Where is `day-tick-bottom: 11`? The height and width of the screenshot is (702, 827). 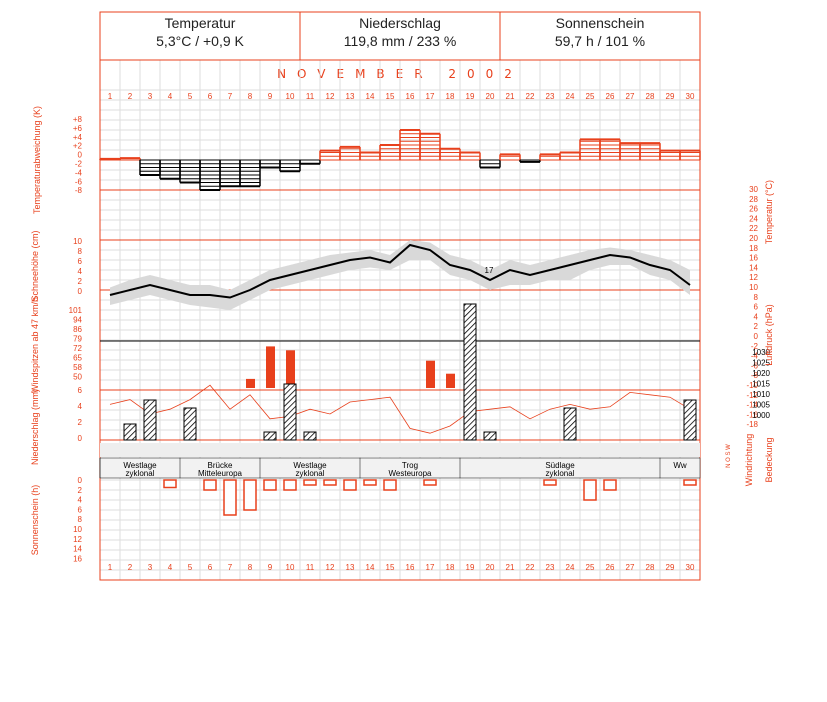
day-tick-bottom: 11 is located at coordinates (310, 567).